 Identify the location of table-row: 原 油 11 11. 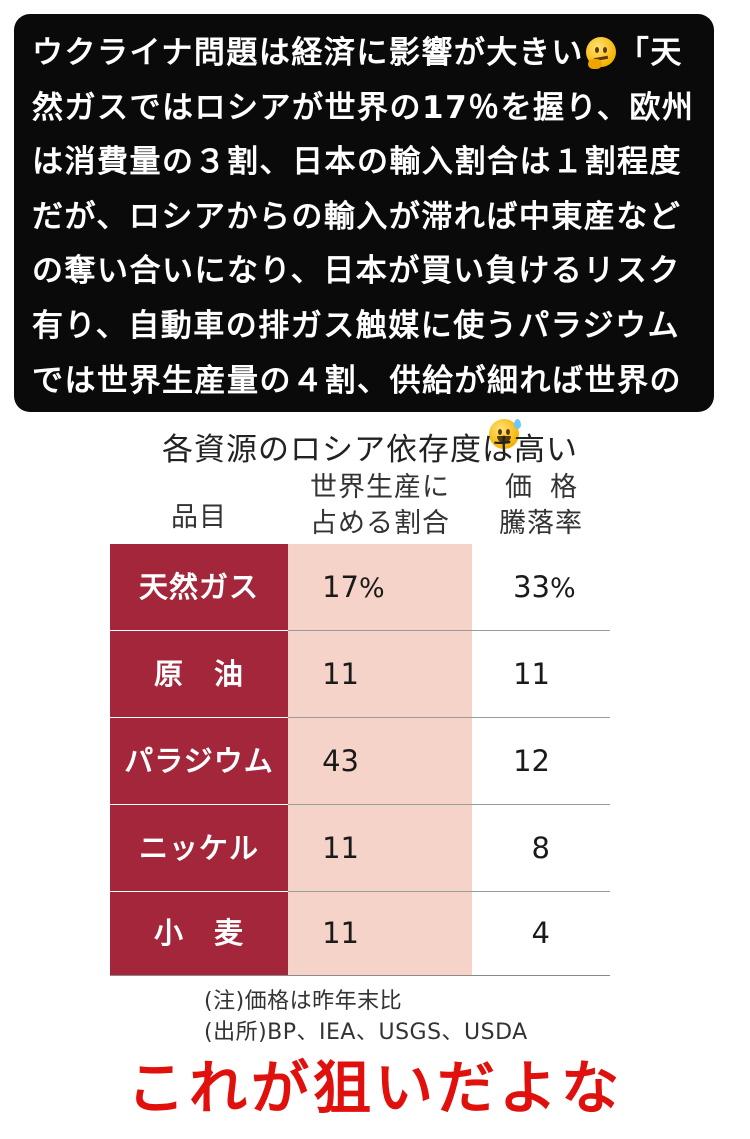
(360, 674).